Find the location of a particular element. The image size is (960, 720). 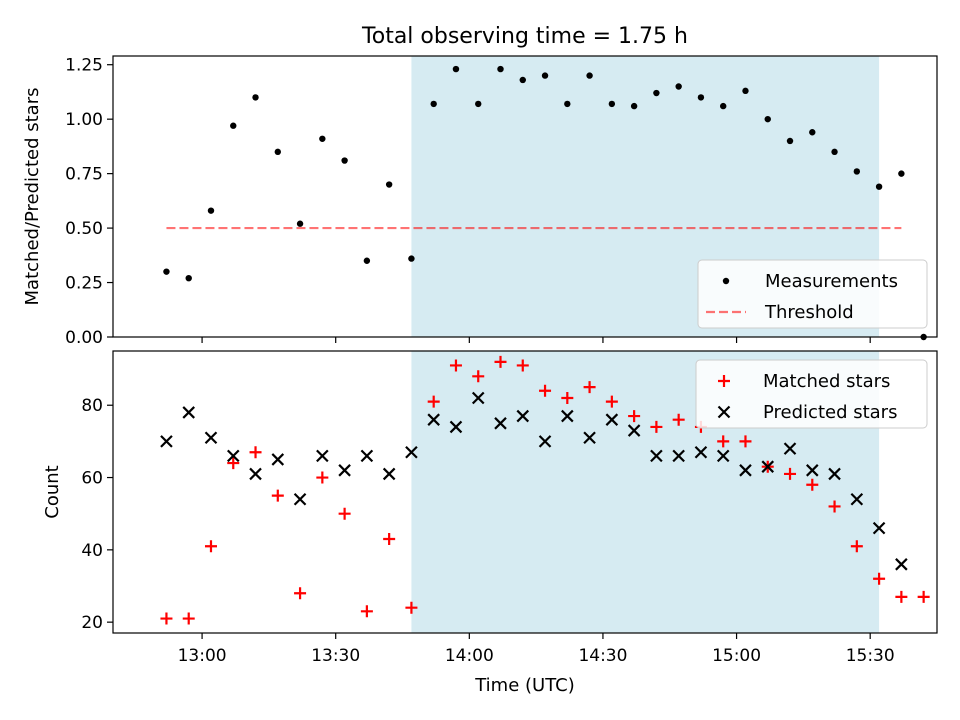

legend-measurements-marker is located at coordinates (726, 281).